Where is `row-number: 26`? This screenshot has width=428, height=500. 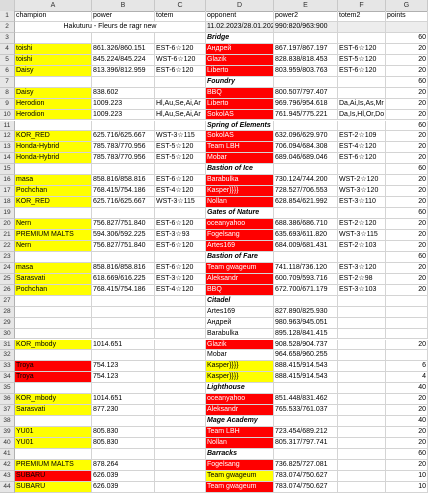
row-number: 26 is located at coordinates (7, 290).